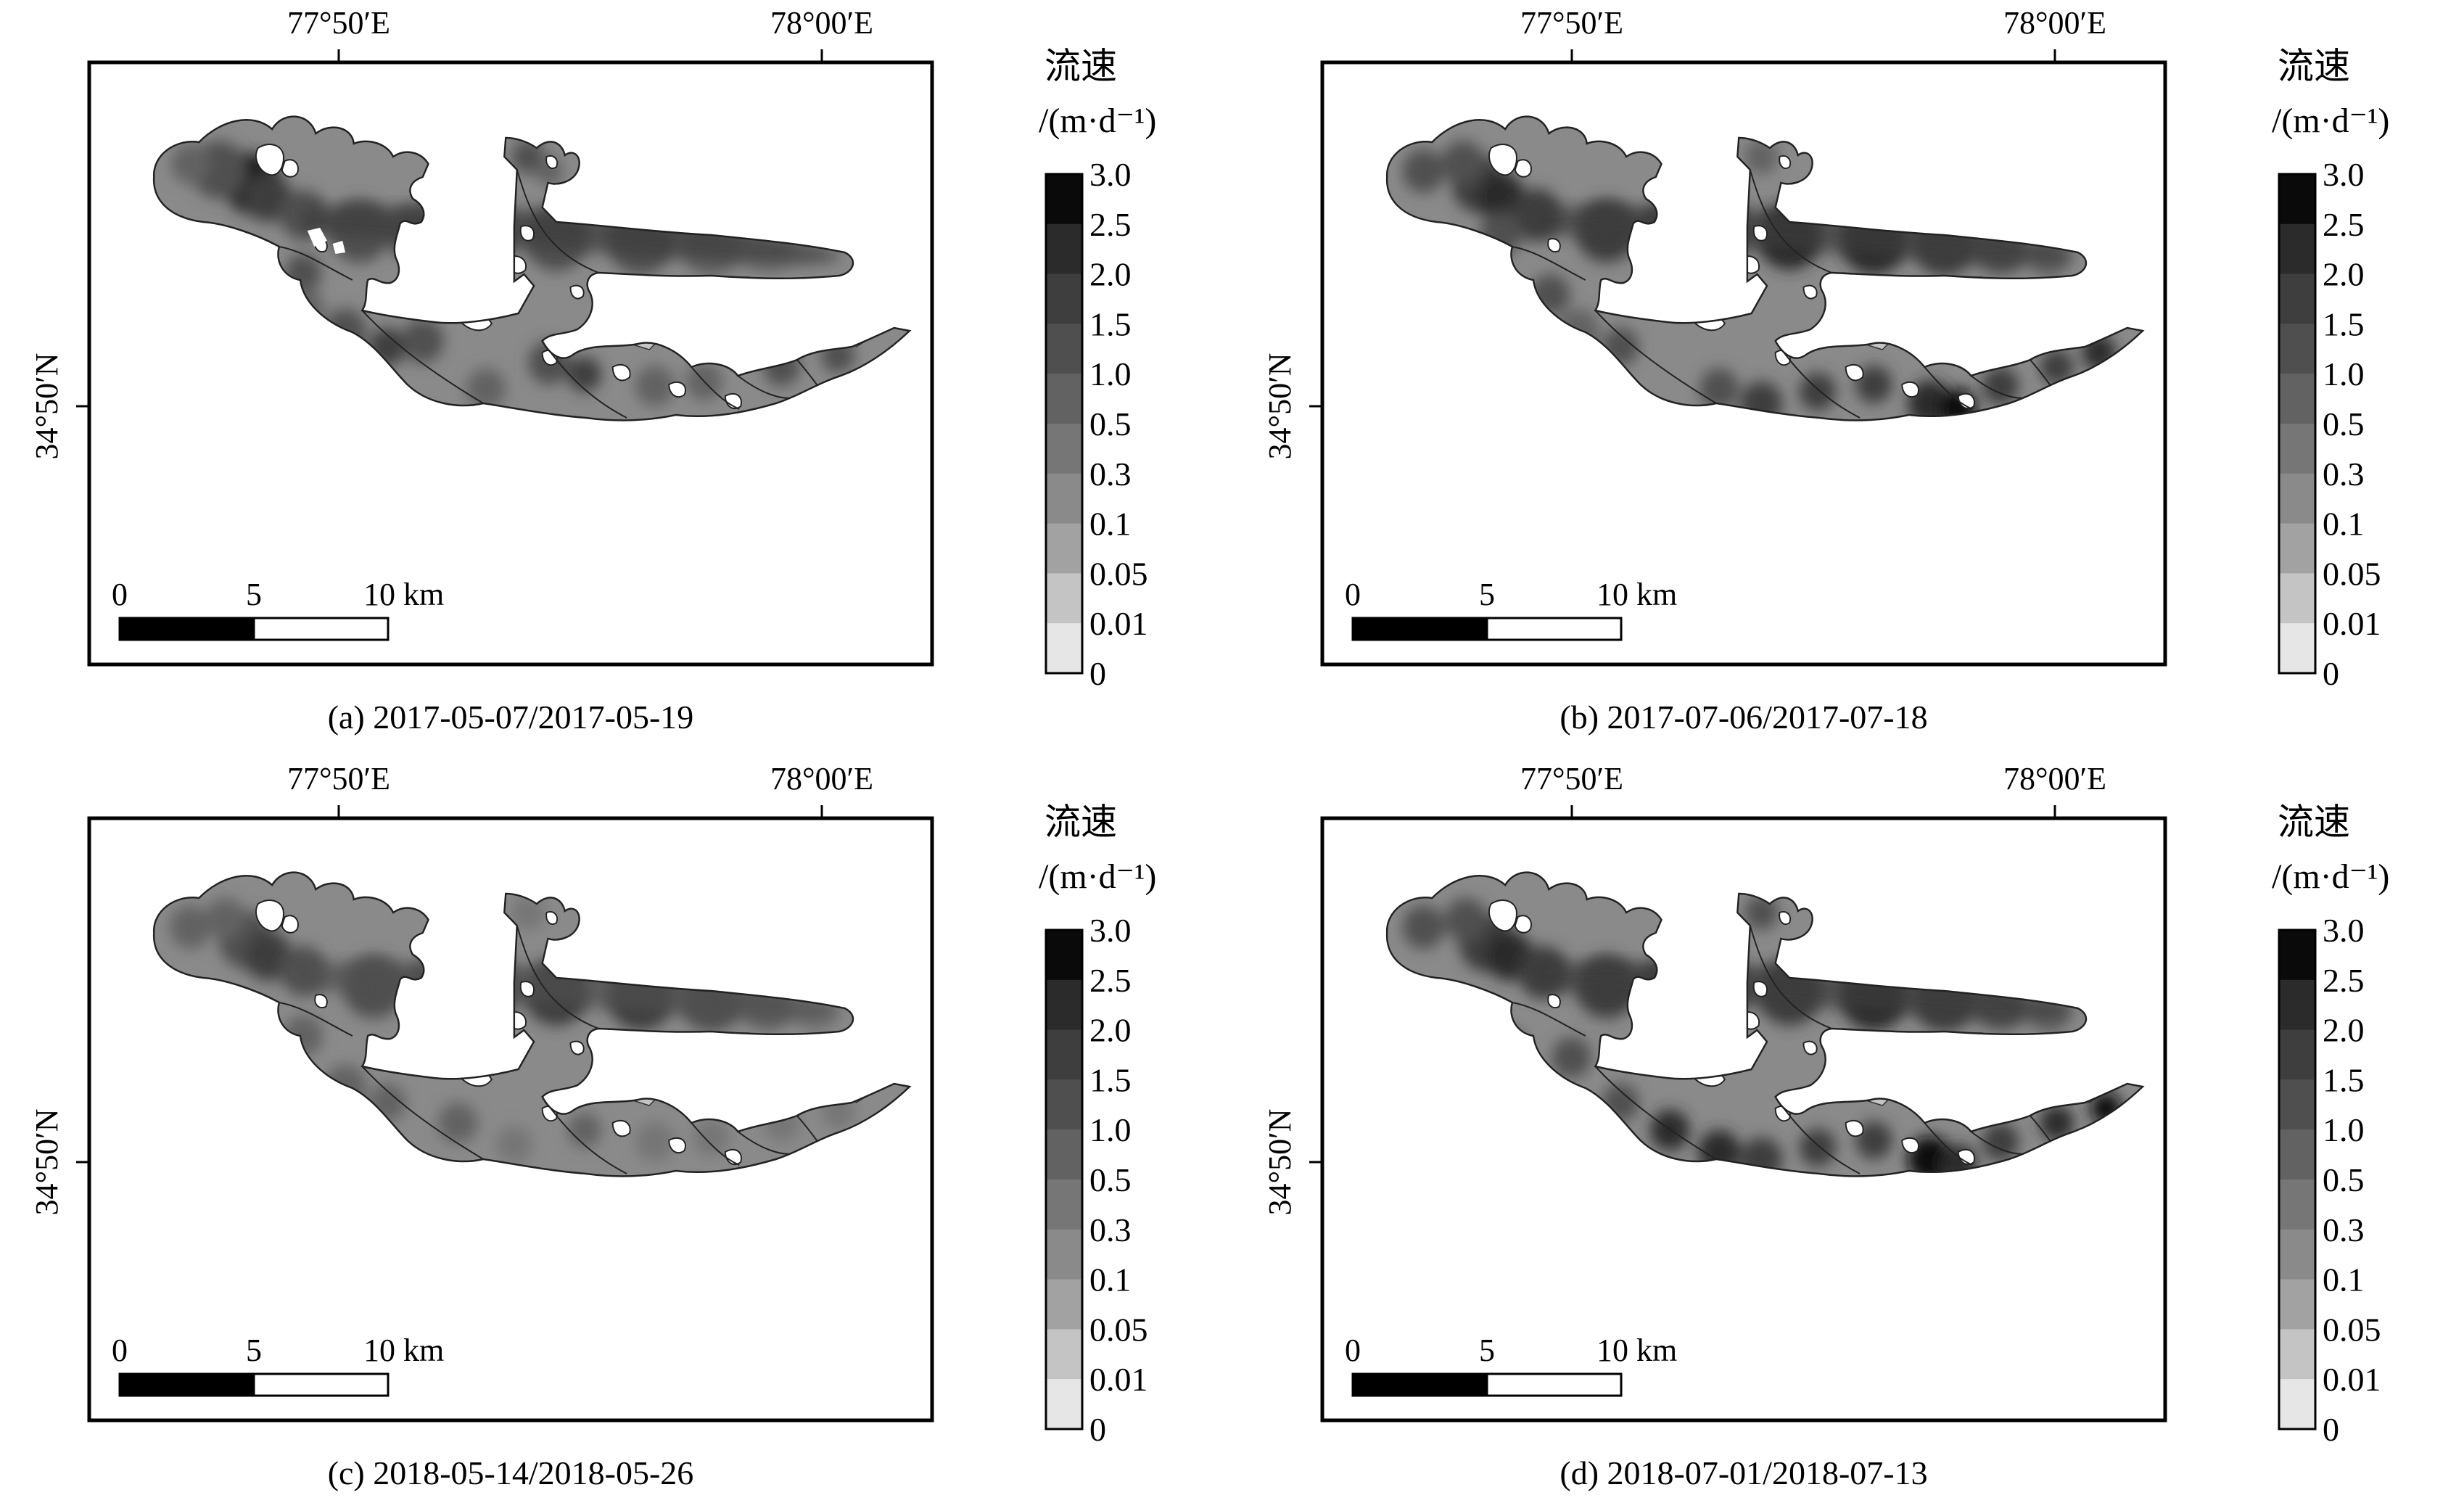 The height and width of the screenshot is (1511, 2464). What do you see at coordinates (254, 629) in the screenshot?
I see `scale-bar-frame` at bounding box center [254, 629].